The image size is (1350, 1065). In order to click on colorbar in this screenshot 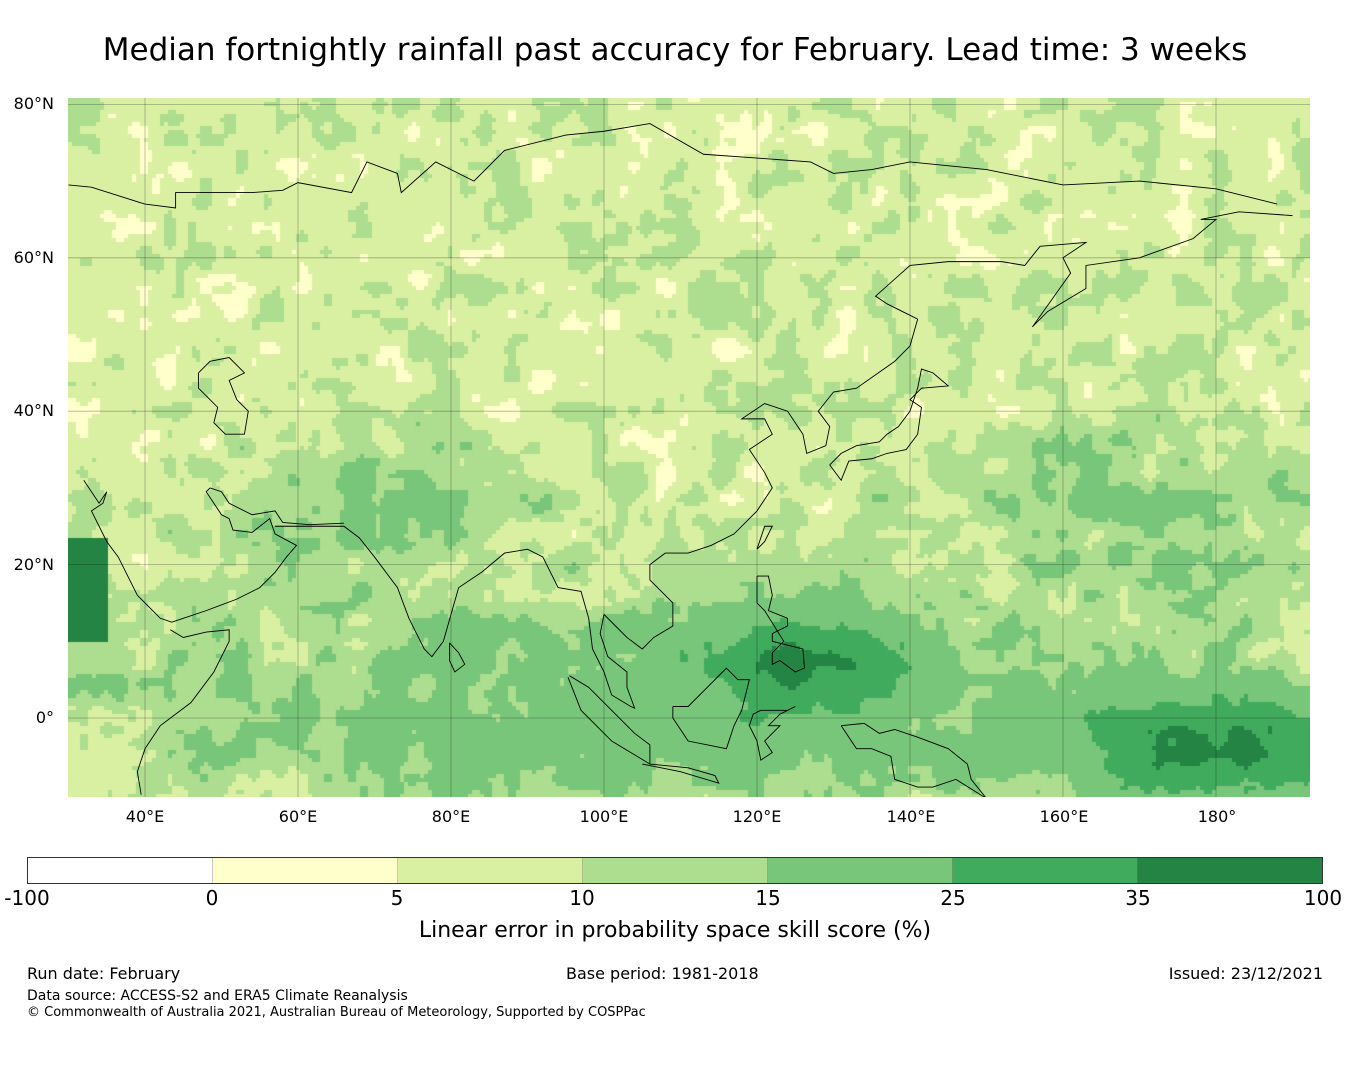, I will do `click(675, 870)`.